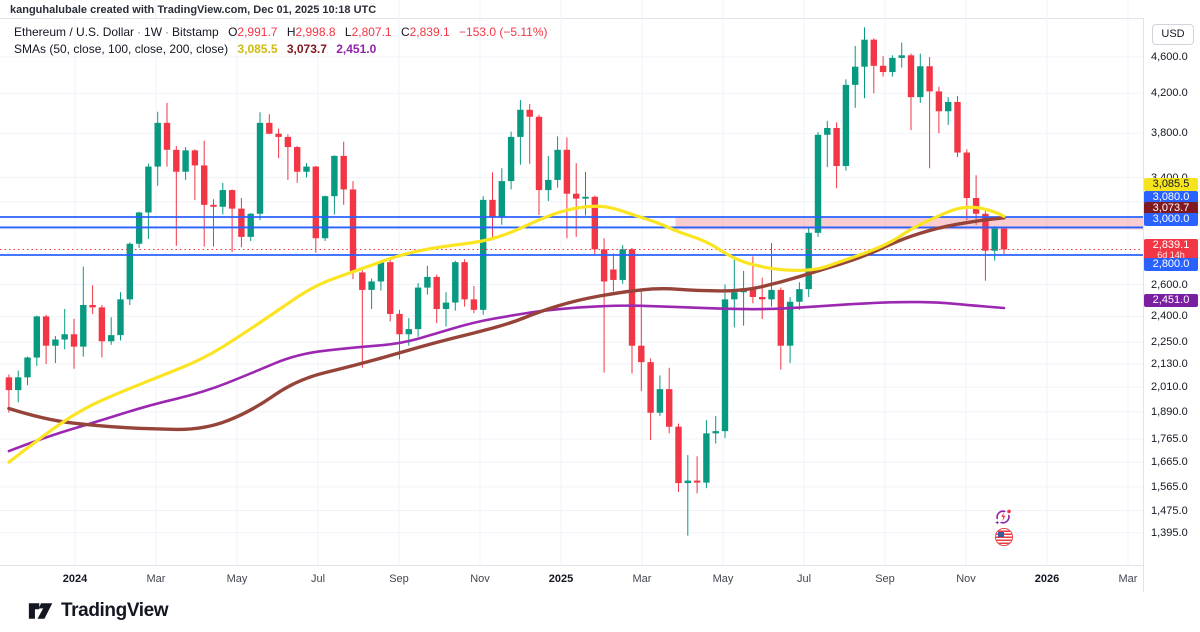 This screenshot has width=1200, height=632. What do you see at coordinates (1171, 184) in the screenshot?
I see `price-axis-badge: 3,085.5` at bounding box center [1171, 184].